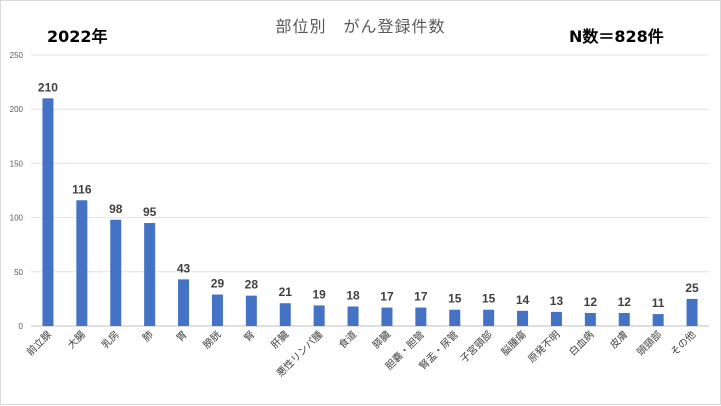 This screenshot has height=406, width=721. What do you see at coordinates (21, 326) in the screenshot?
I see `y-tick-label: 0` at bounding box center [21, 326].